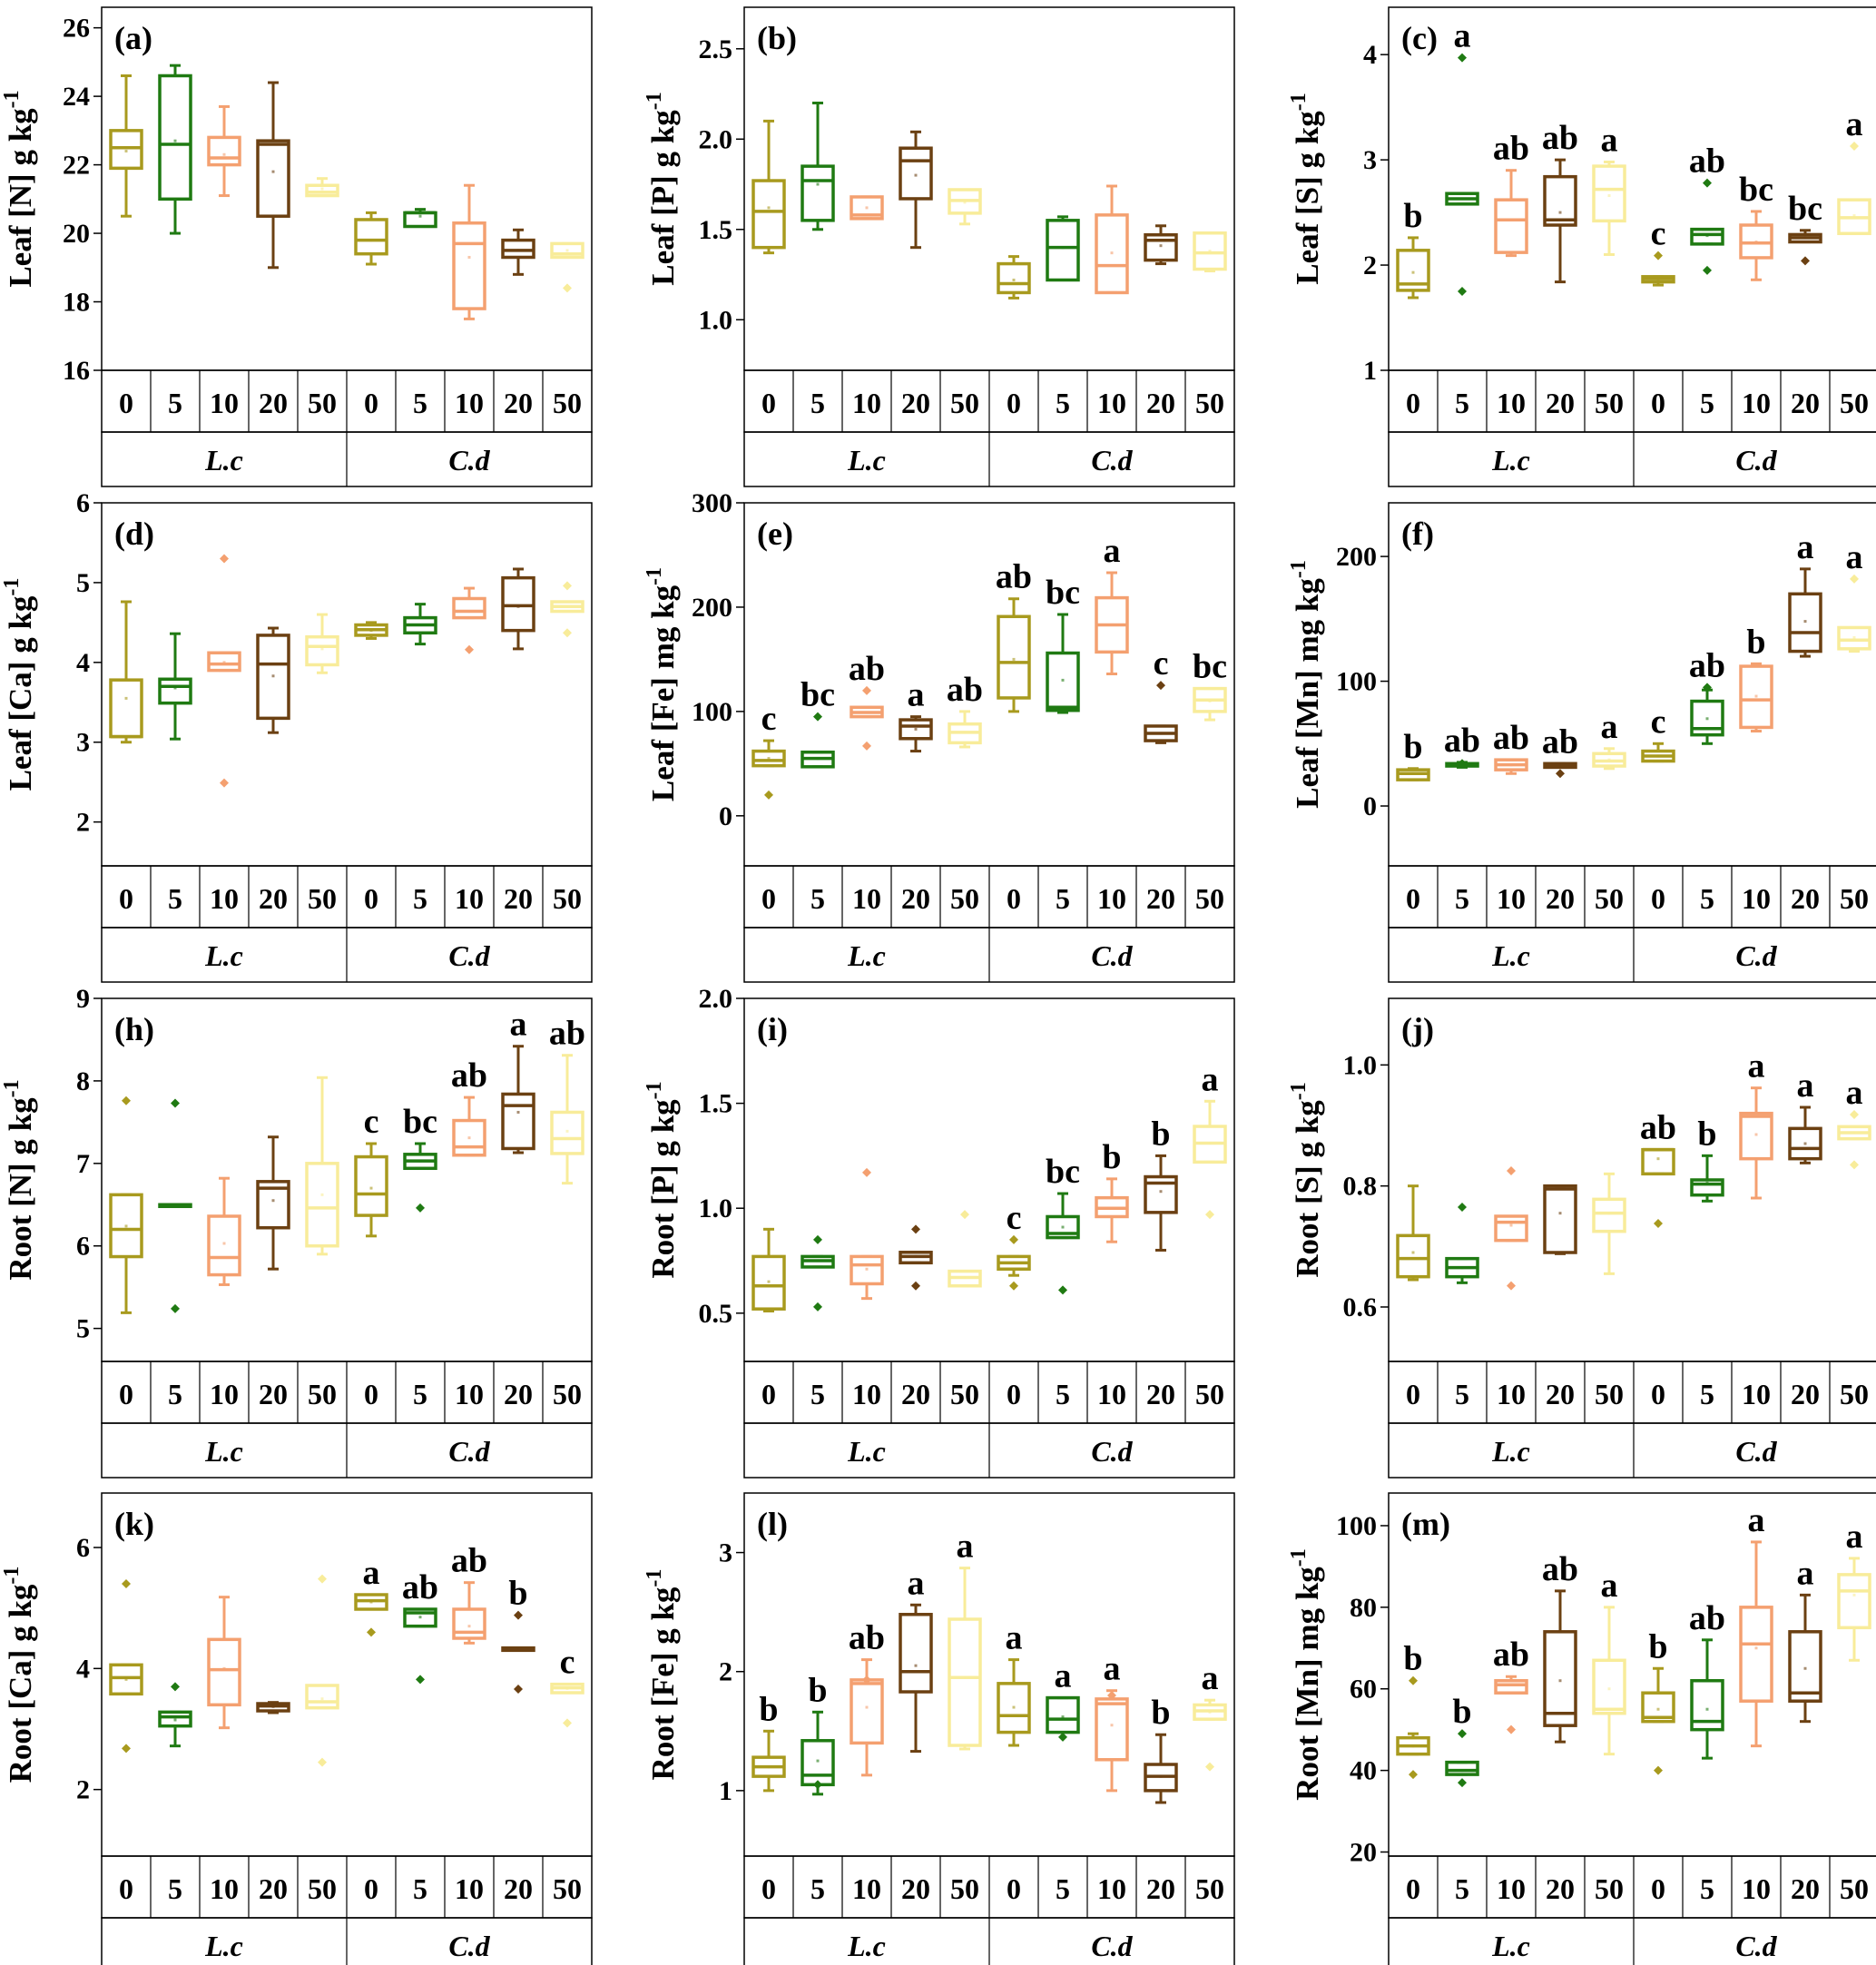 The image size is (1876, 1965). What do you see at coordinates (1357, 557) in the screenshot?
I see `y-tick-label: 200` at bounding box center [1357, 557].